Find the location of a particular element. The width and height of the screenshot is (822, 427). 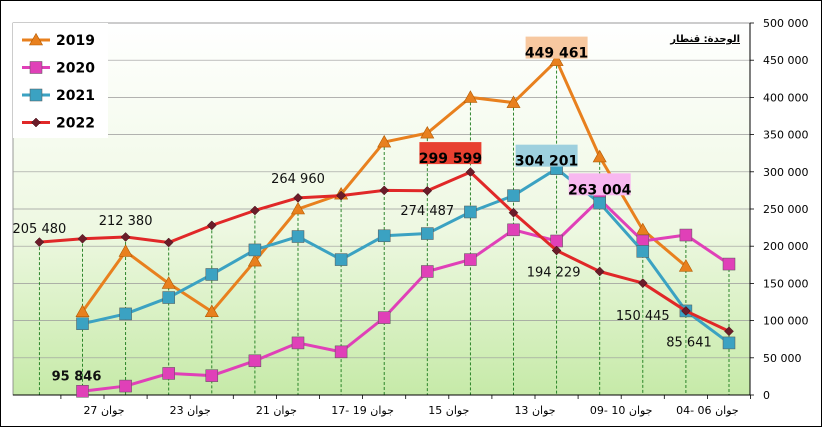

x-tick-label: 27 جوان is located at coordinates (103, 410).